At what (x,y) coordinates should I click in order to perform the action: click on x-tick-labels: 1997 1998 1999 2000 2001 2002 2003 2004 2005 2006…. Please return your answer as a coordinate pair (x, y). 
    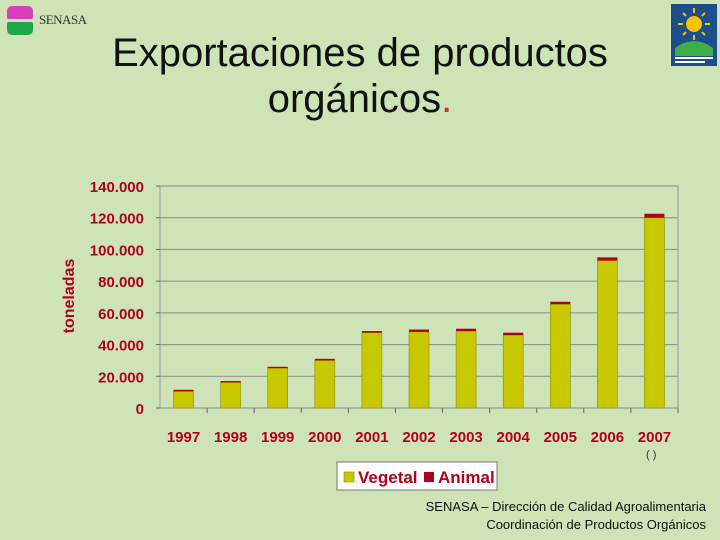
    Looking at the image, I should click on (419, 437).